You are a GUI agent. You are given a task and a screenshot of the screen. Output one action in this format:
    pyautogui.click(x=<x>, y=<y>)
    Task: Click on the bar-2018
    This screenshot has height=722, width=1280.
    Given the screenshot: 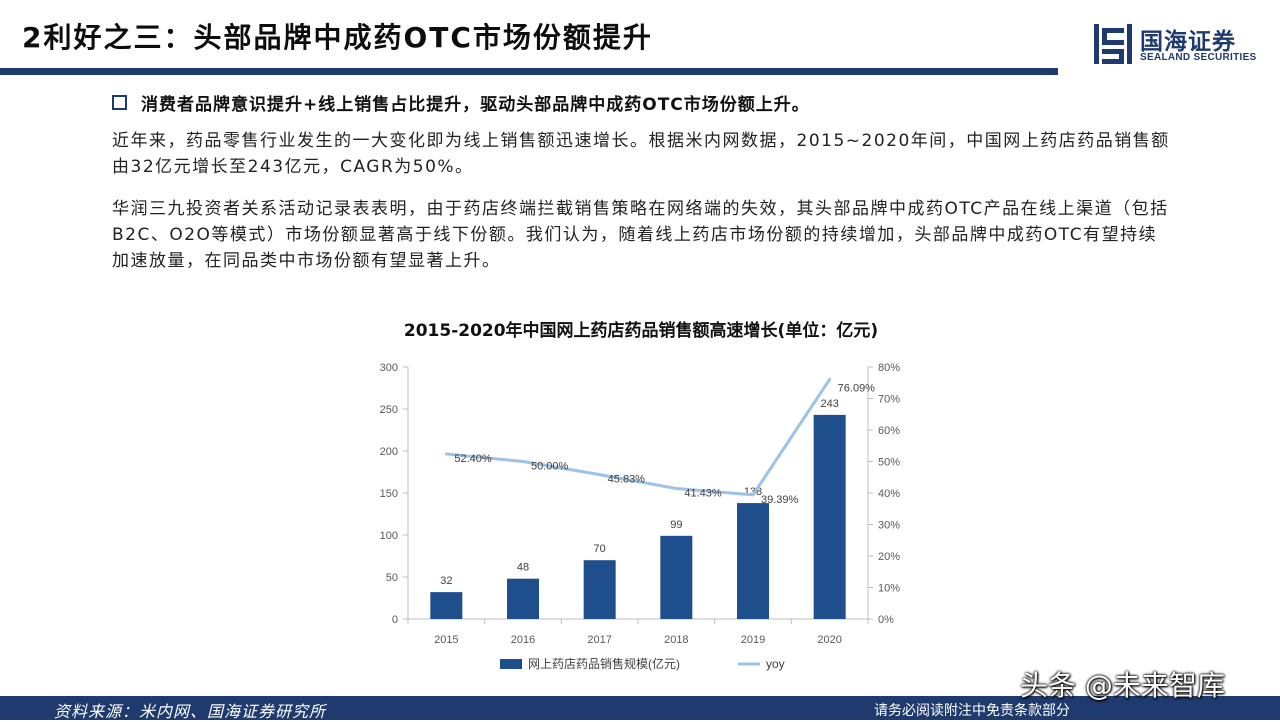 What is the action you would take?
    pyautogui.click(x=676, y=577)
    